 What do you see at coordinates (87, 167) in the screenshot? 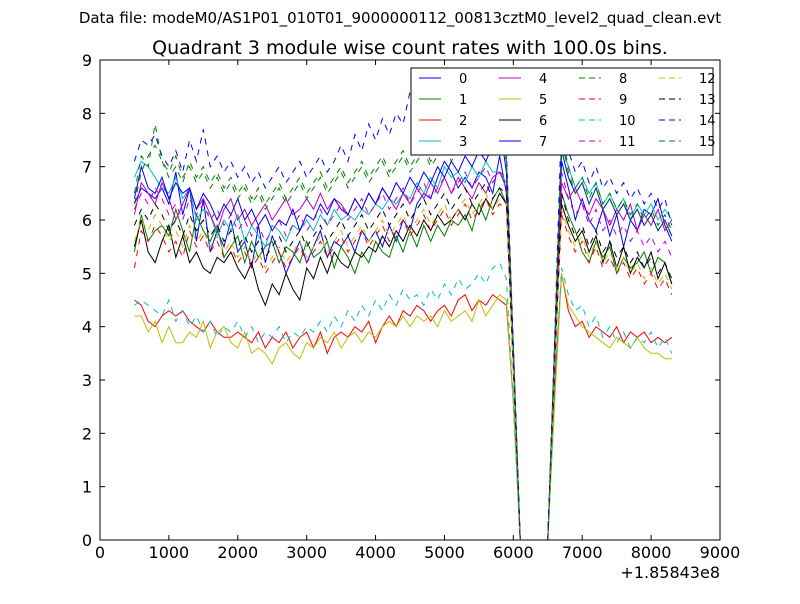
I see `y-tick-label: 7` at bounding box center [87, 167].